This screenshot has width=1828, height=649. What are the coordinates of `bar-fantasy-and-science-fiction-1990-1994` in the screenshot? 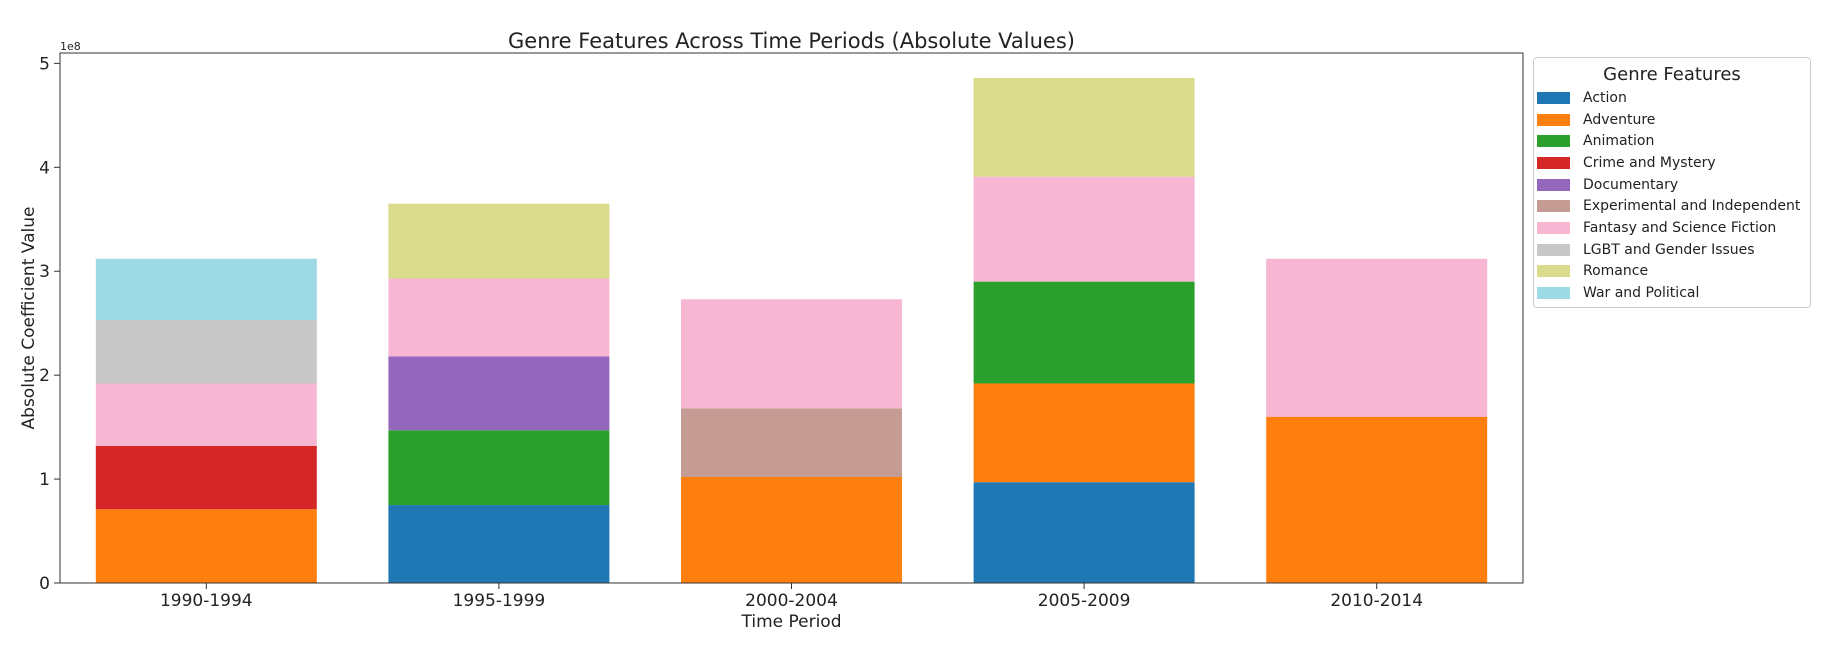 It's located at (206, 414).